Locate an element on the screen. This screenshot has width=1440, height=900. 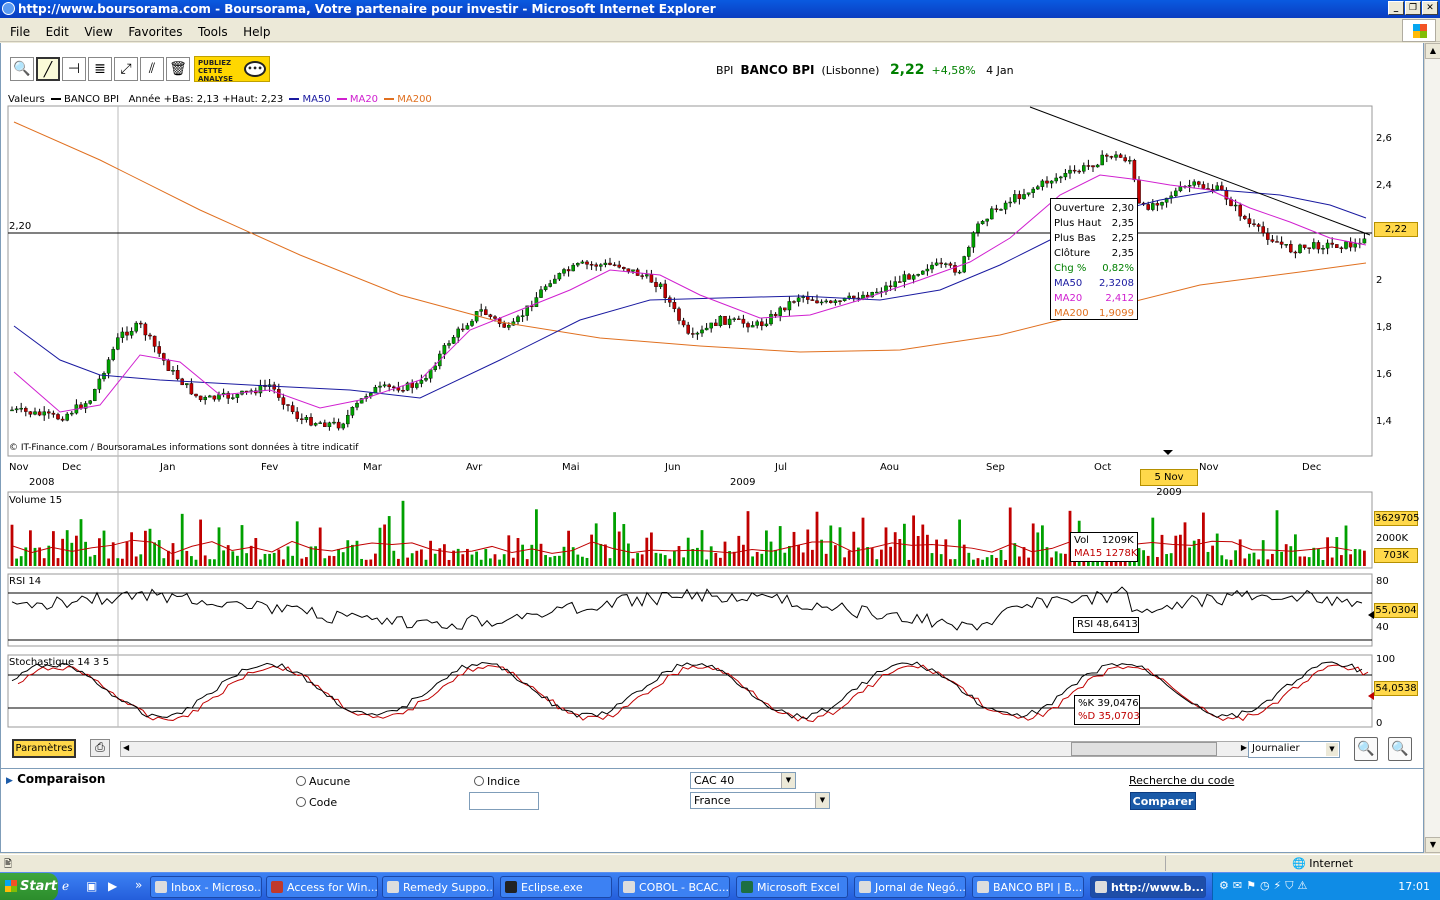
close-button: ✕ is located at coordinates (1430, 8).